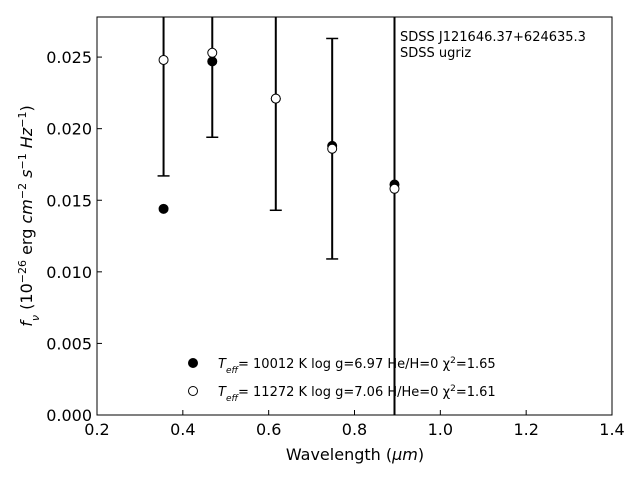  What do you see at coordinates (193, 363) in the screenshot?
I see `legend-marker-filled` at bounding box center [193, 363].